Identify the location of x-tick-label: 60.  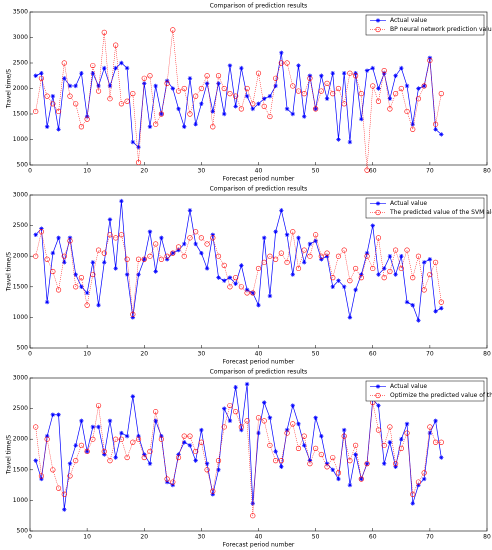
(373, 171).